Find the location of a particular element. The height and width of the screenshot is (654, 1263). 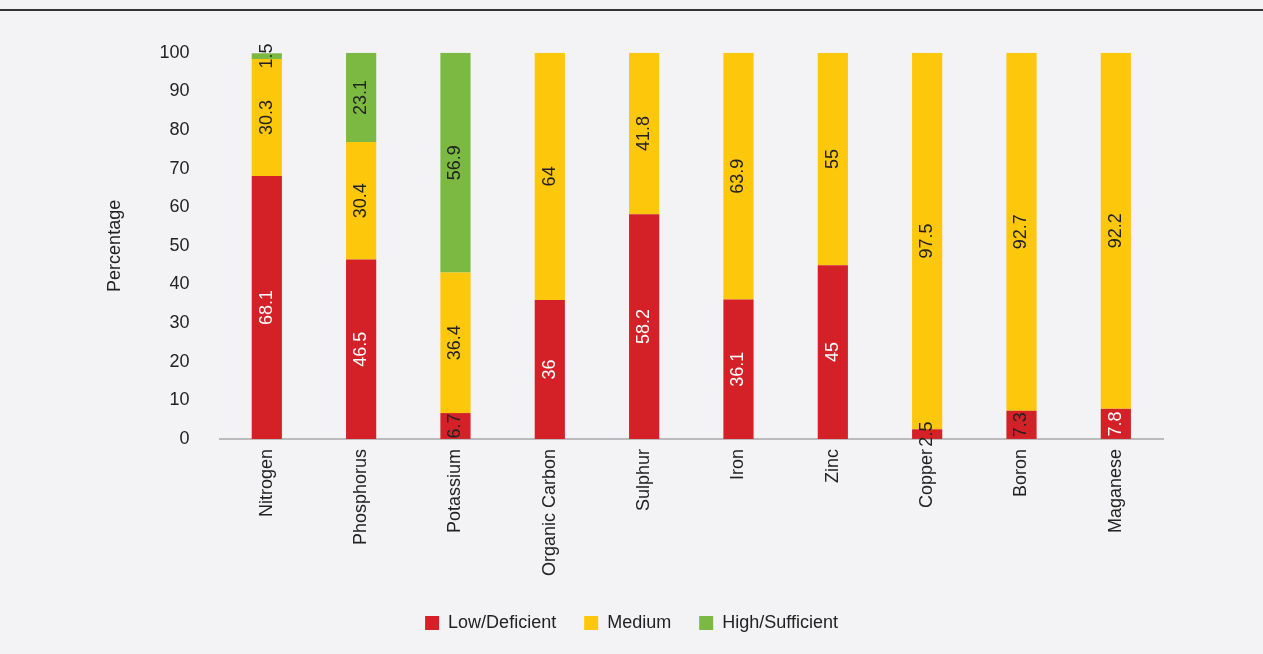

data-label: 45 is located at coordinates (831, 352).